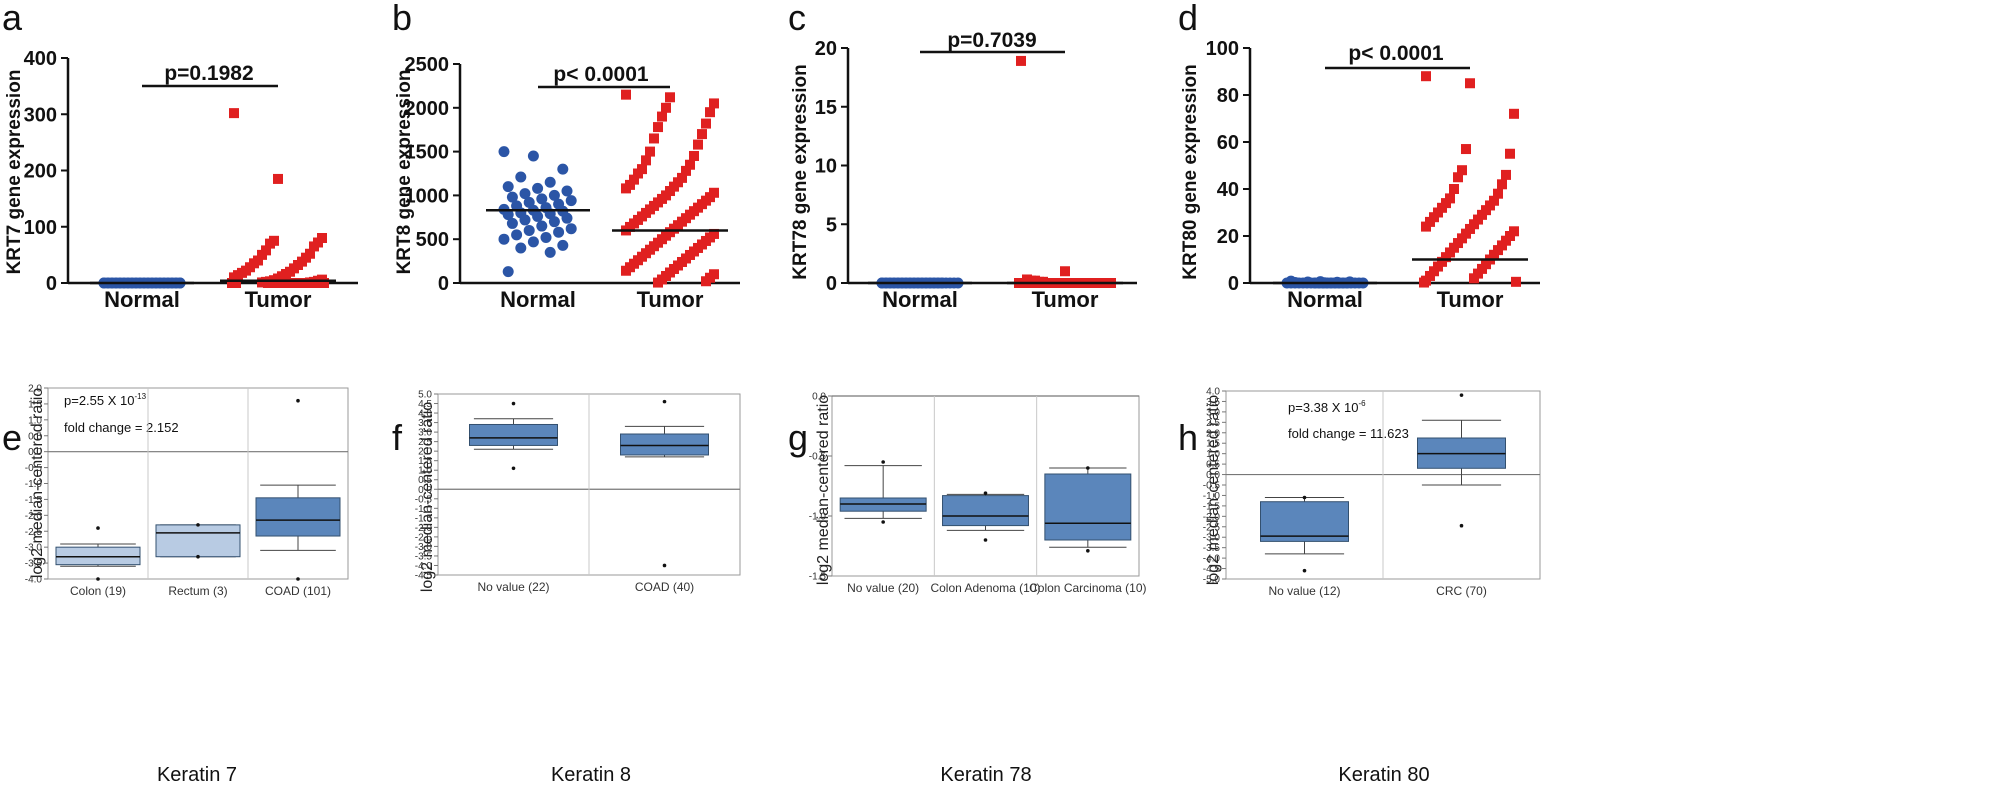  What do you see at coordinates (1213, 454) in the screenshot?
I see `box-tick-label-h: 1.0` at bounding box center [1213, 454].